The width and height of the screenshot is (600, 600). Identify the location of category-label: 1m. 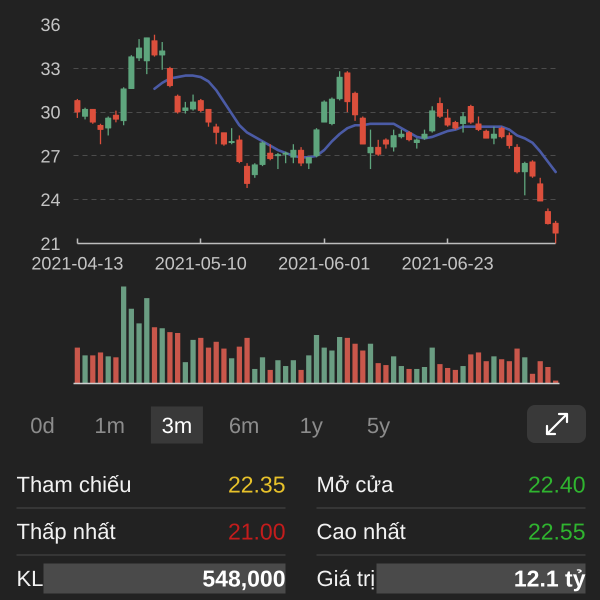
(109, 425).